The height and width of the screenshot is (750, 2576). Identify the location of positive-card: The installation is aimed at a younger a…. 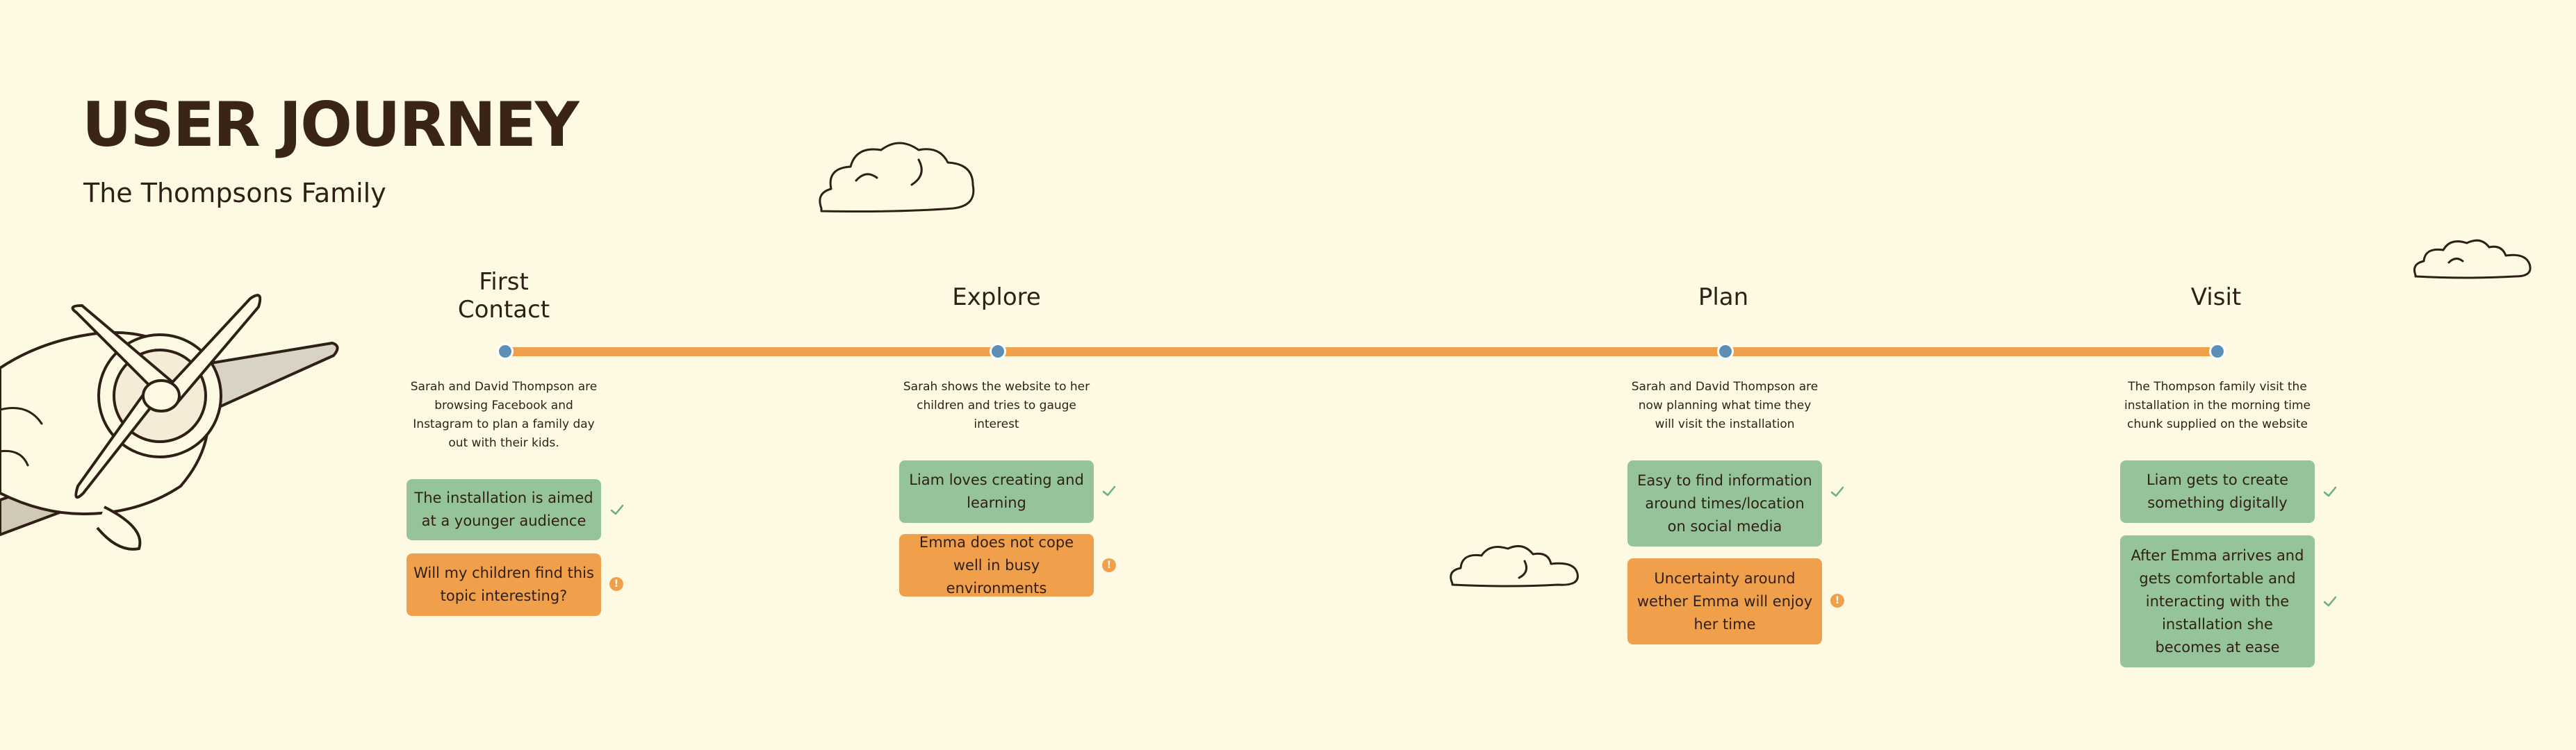
(504, 509).